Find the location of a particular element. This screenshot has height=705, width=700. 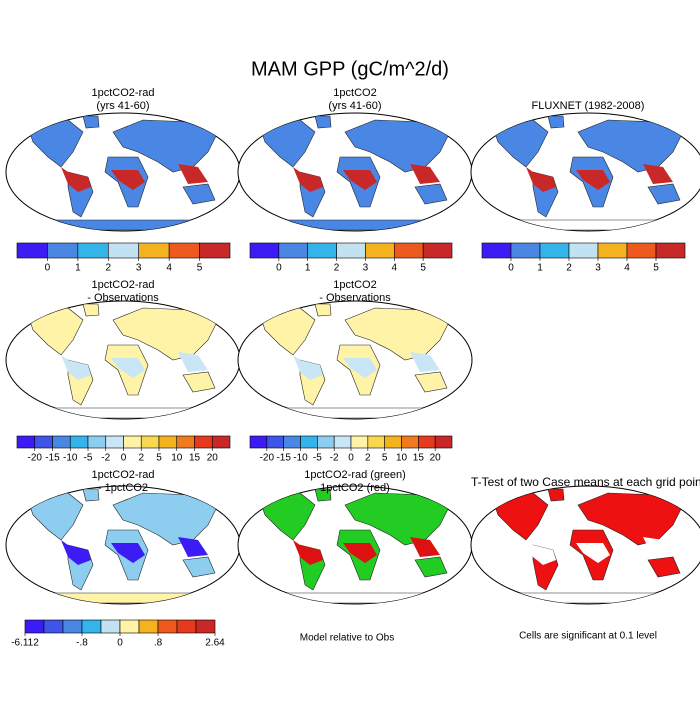

colorbar-label: -2 is located at coordinates (334, 458).